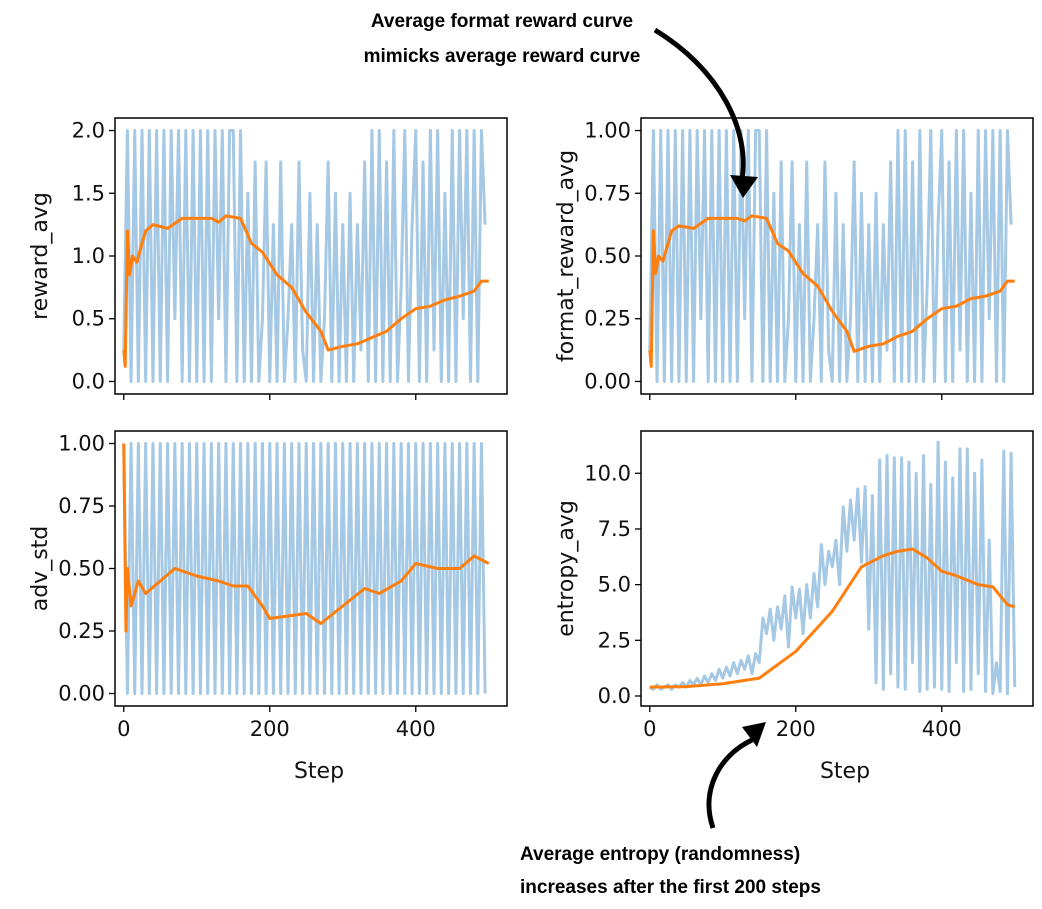 This screenshot has height=909, width=1042. I want to click on axes-frame, so click(837, 568).